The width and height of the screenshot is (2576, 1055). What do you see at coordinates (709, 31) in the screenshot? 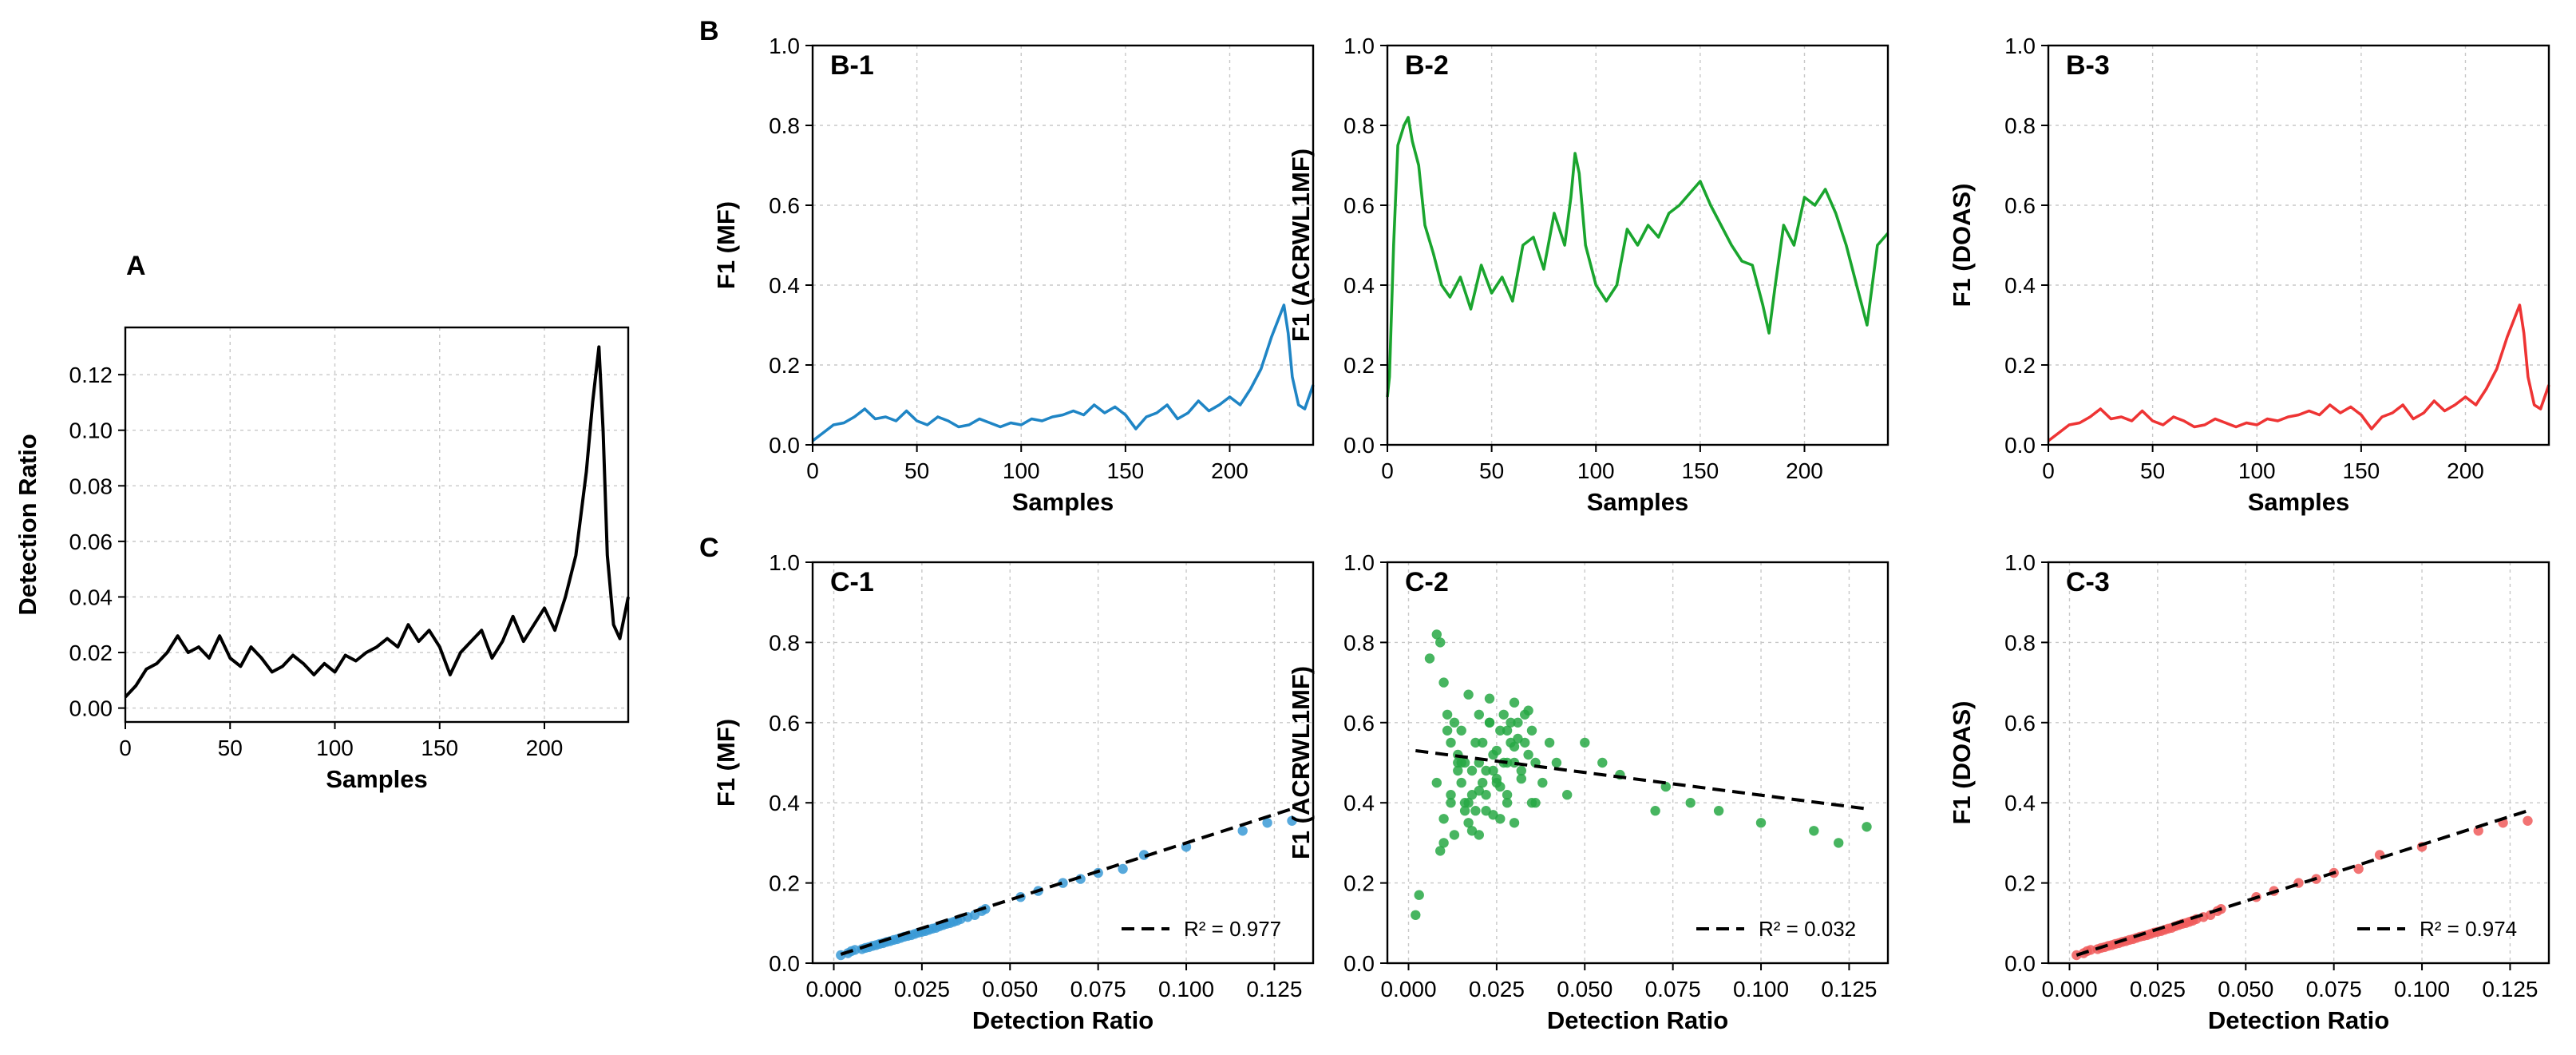
I see `panel-letter-b: B` at bounding box center [709, 31].